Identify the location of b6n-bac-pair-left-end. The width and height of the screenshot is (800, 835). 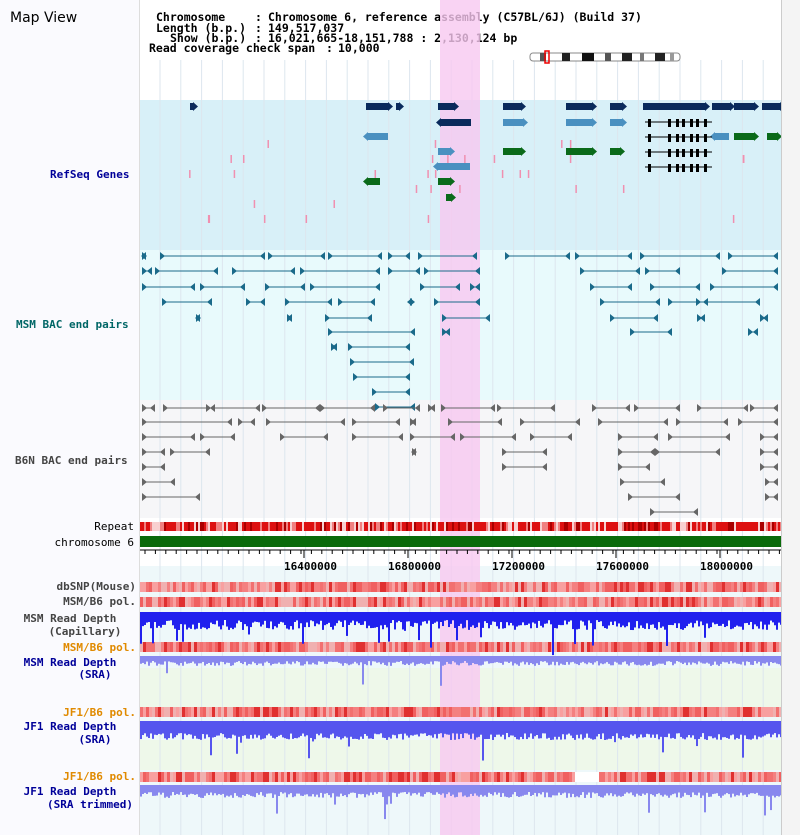
(630, 497).